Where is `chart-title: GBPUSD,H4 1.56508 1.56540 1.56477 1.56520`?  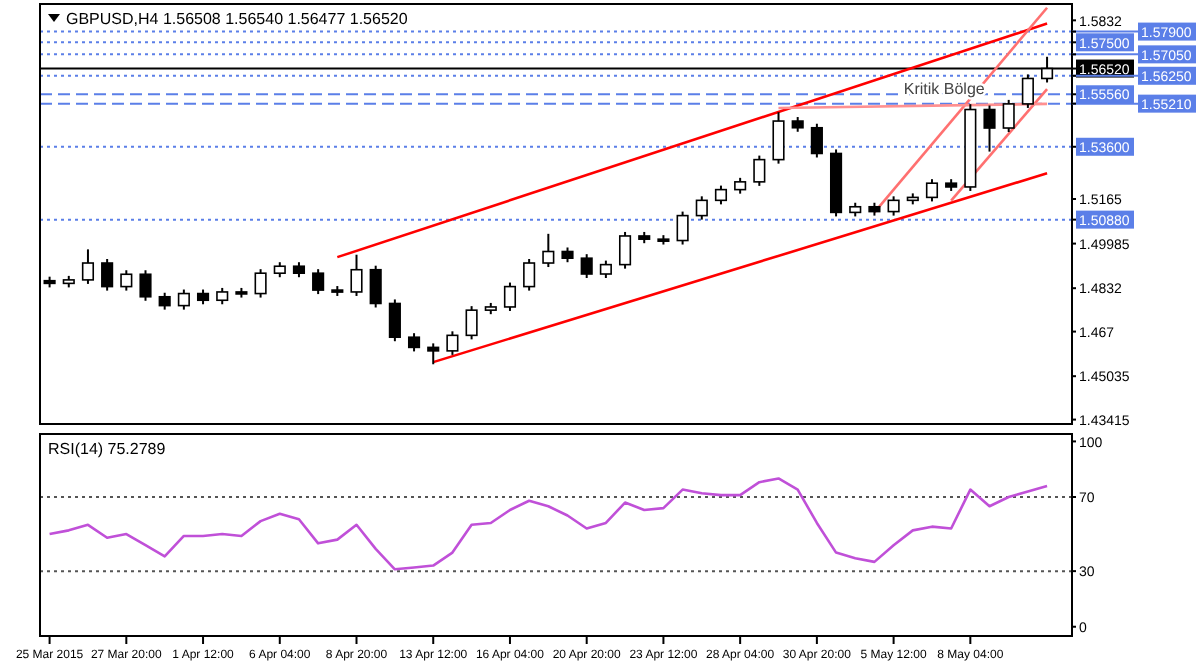 chart-title: GBPUSD,H4 1.56508 1.56540 1.56477 1.56520 is located at coordinates (237, 19).